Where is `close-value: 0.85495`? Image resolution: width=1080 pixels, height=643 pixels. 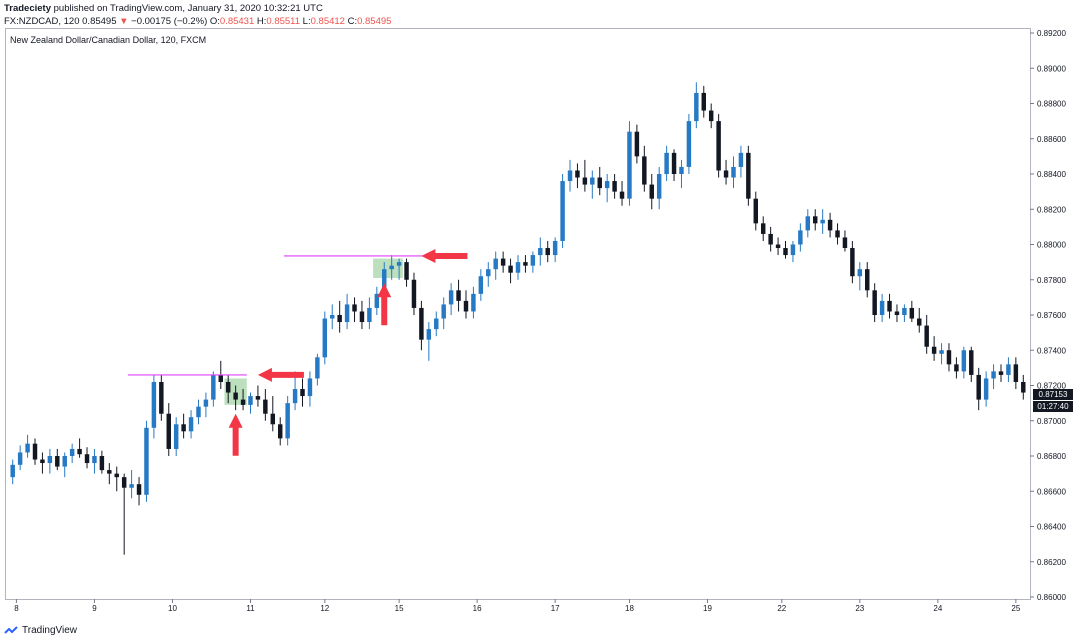 close-value: 0.85495 is located at coordinates (374, 21).